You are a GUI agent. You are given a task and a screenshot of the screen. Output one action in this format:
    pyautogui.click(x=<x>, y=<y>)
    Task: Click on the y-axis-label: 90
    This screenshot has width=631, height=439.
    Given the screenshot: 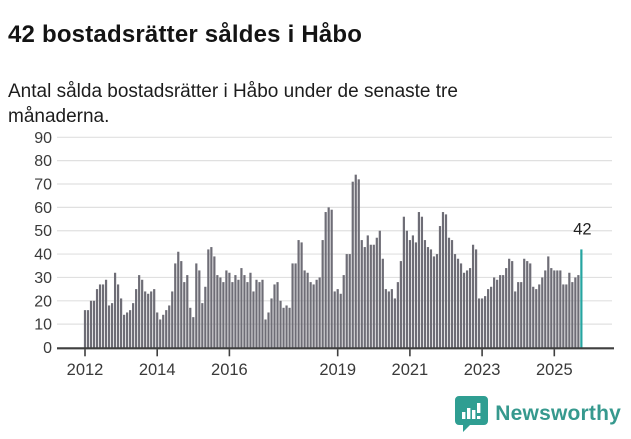 What is the action you would take?
    pyautogui.click(x=43, y=138)
    